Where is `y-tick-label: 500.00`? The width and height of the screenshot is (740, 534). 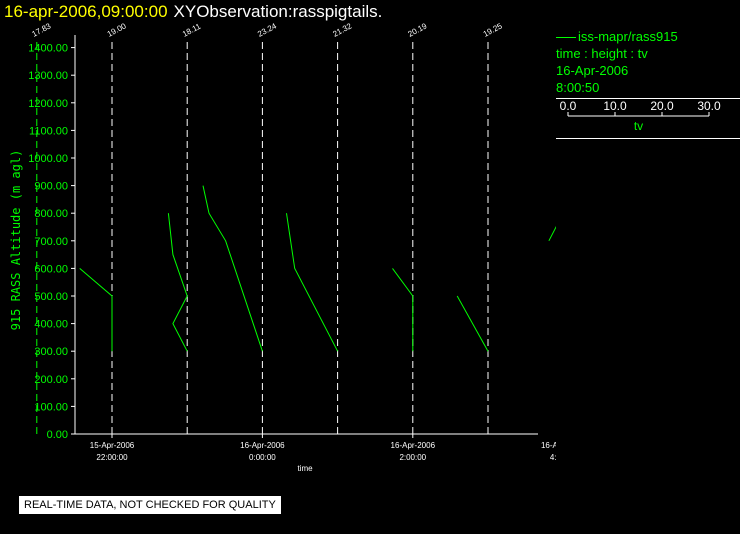
y-tick-label: 500.00 is located at coordinates (51, 297).